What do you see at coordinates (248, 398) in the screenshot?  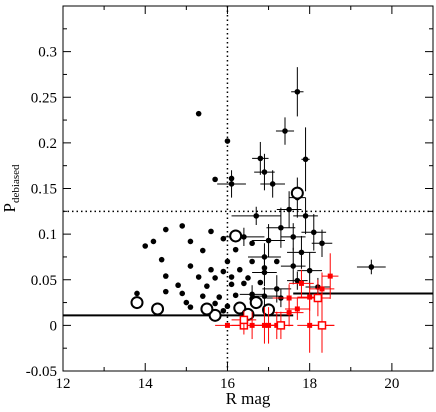 I see `x-axis-label: R mag` at bounding box center [248, 398].